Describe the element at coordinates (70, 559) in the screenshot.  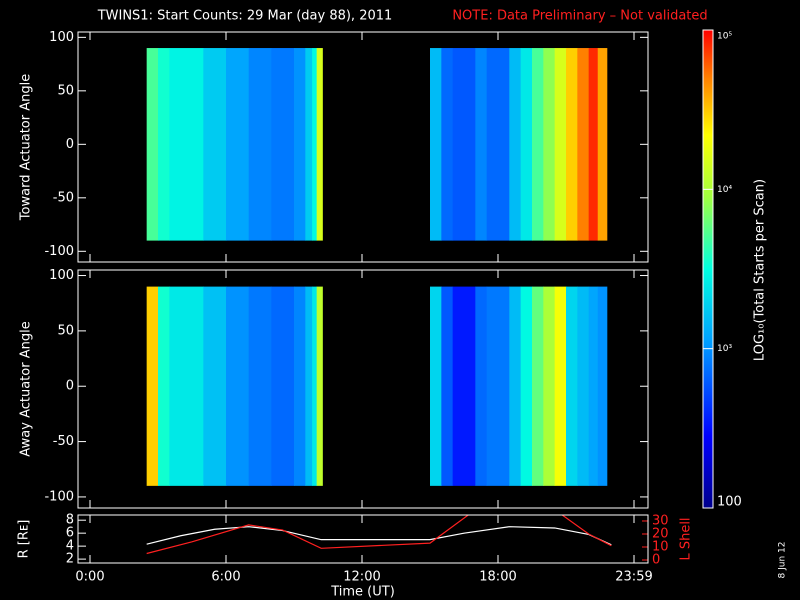
I see `y-tick-label: 2` at that location.